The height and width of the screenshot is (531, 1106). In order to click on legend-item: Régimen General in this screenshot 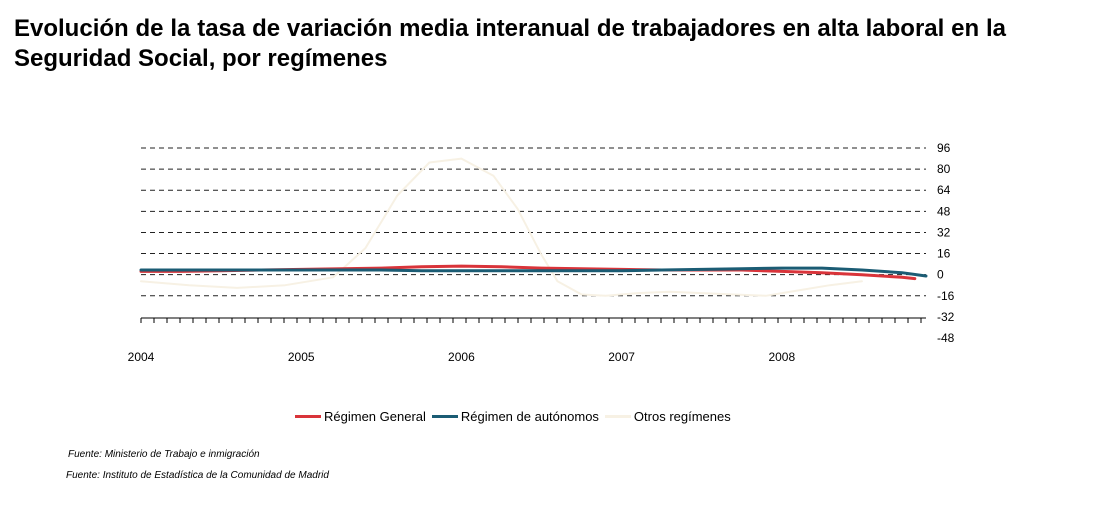, I will do `click(360, 416)`.